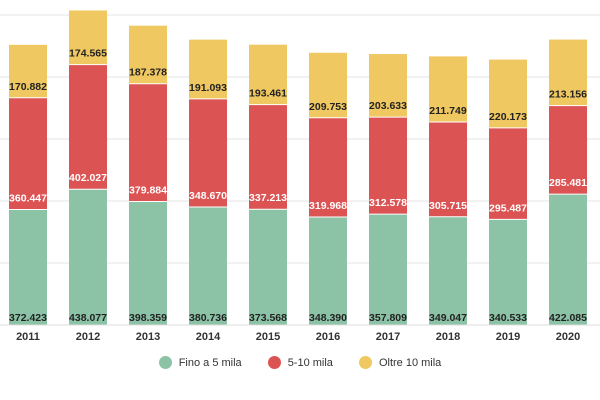  I want to click on legend-label: 5-10 mila, so click(310, 362).